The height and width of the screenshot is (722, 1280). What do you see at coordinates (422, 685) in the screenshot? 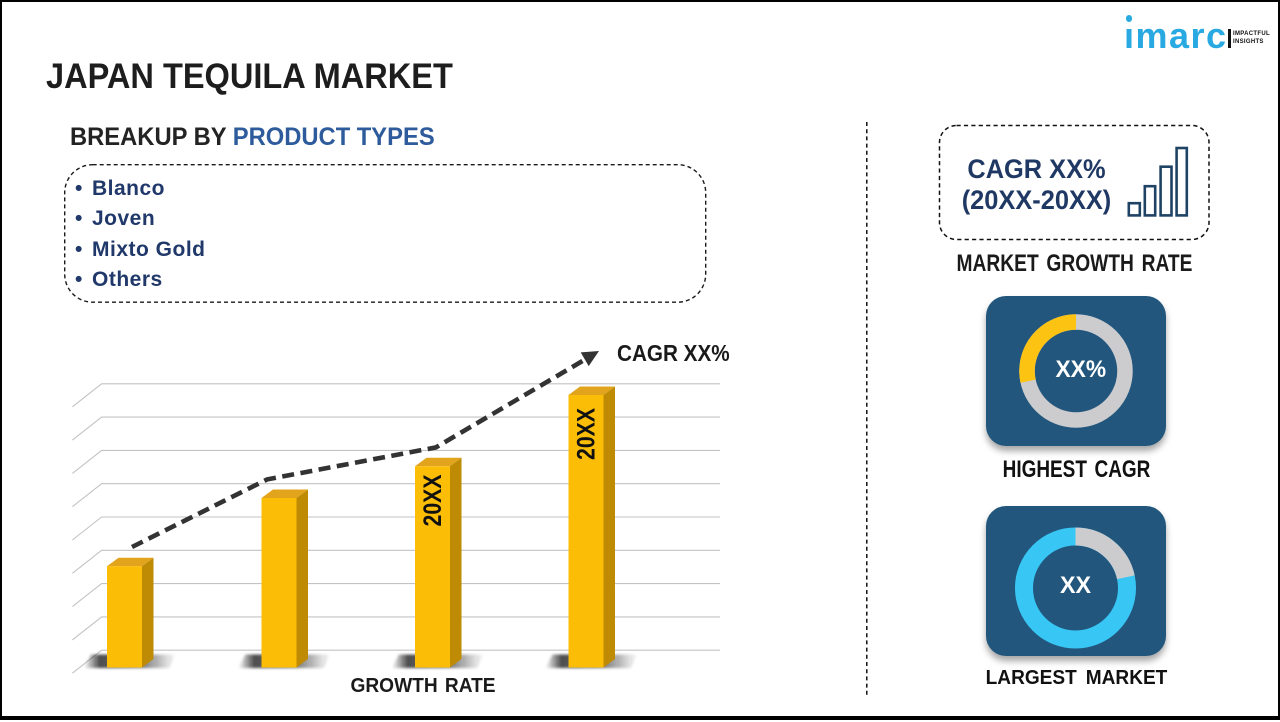
I see `svg-text: GROWTH RATE` at bounding box center [422, 685].